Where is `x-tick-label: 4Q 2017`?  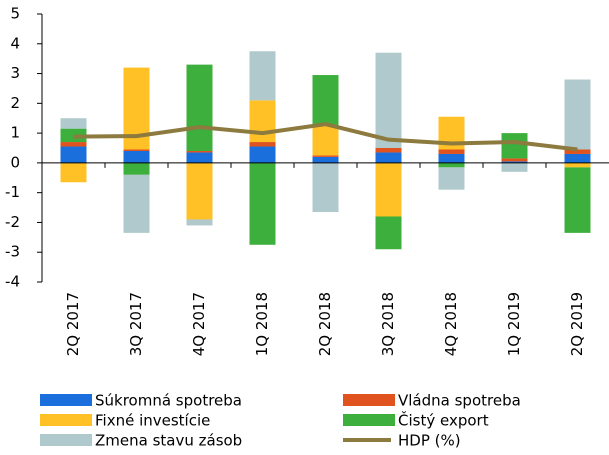
x-tick-label: 4Q 2017 is located at coordinates (199, 324).